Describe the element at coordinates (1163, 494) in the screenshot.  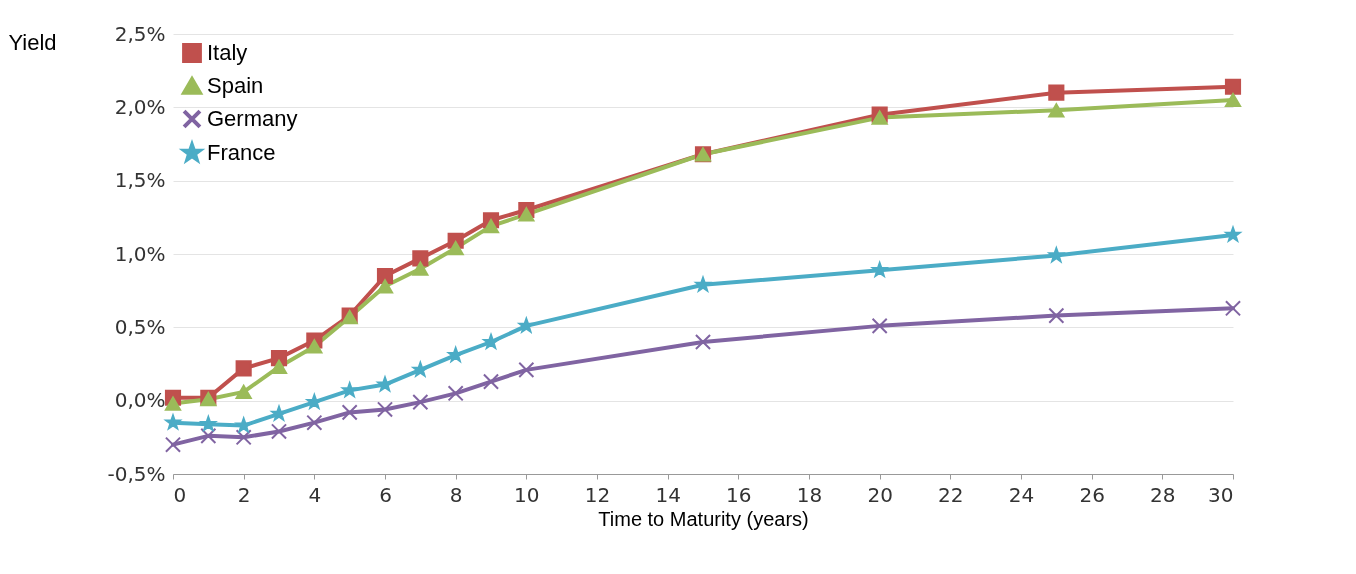
I see `x-tick-label: 28` at that location.